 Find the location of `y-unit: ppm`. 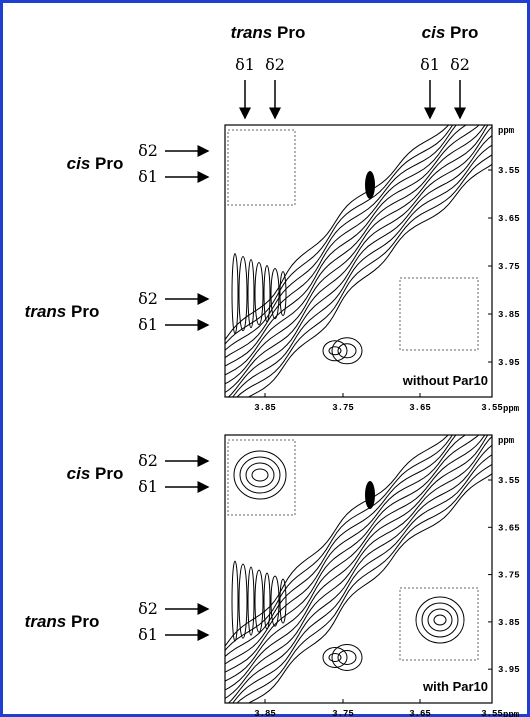

y-unit: ppm is located at coordinates (506, 131).